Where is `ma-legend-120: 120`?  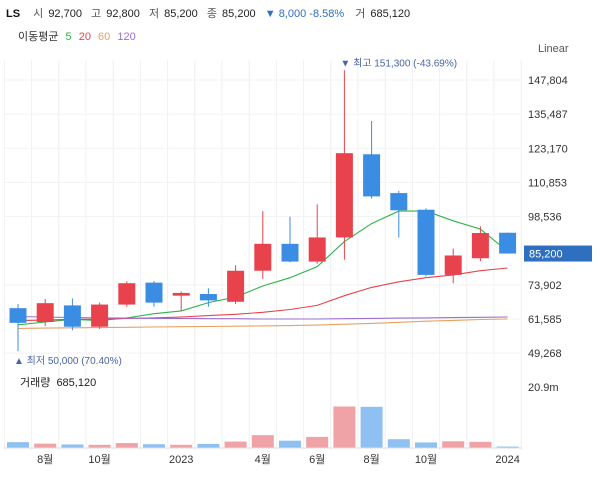
ma-legend-120: 120 is located at coordinates (126, 37).